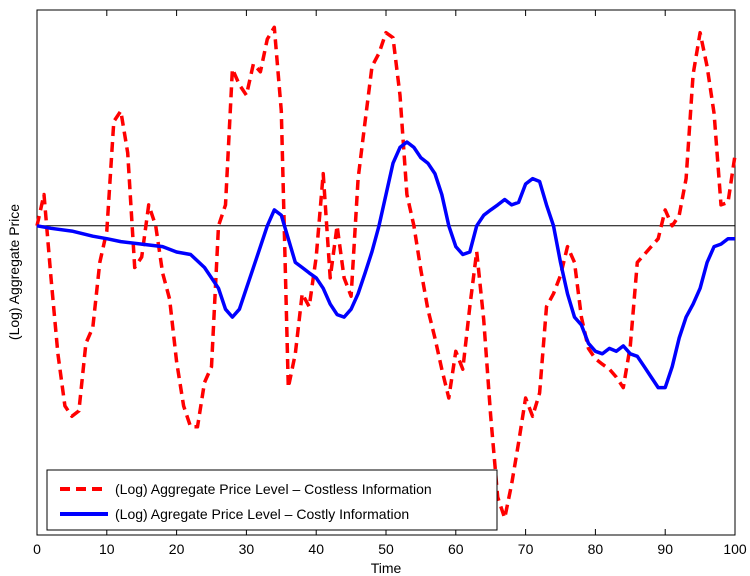 Image resolution: width=750 pixels, height=576 pixels. Describe the element at coordinates (14, 272) in the screenshot. I see `y-axis-title: (Log) Aggregate Price` at that location.